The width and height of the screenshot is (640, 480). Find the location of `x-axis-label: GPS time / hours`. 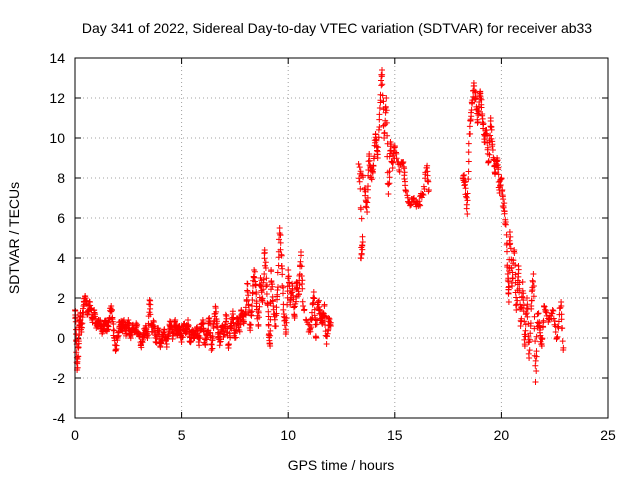

x-axis-label: GPS time / hours is located at coordinates (341, 465).